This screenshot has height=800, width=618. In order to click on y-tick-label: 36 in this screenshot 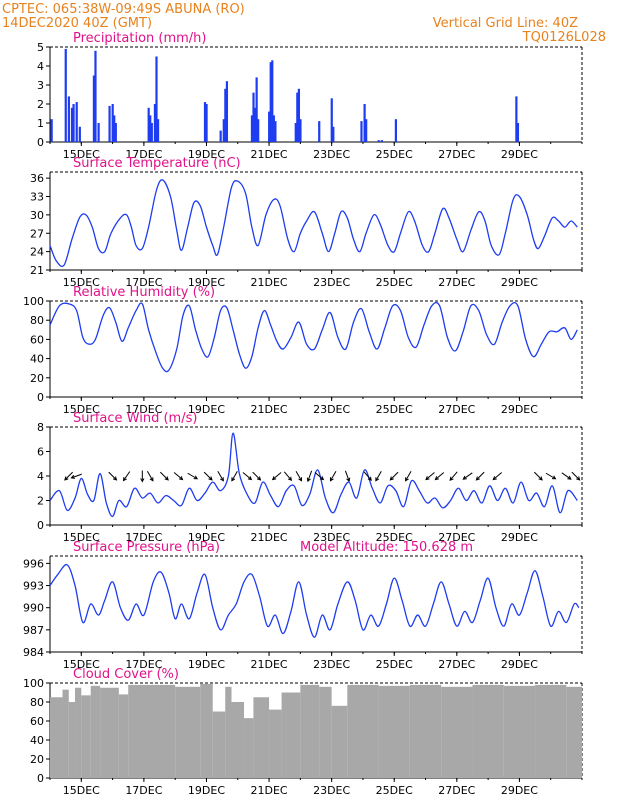, I will do `click(37, 178)`.